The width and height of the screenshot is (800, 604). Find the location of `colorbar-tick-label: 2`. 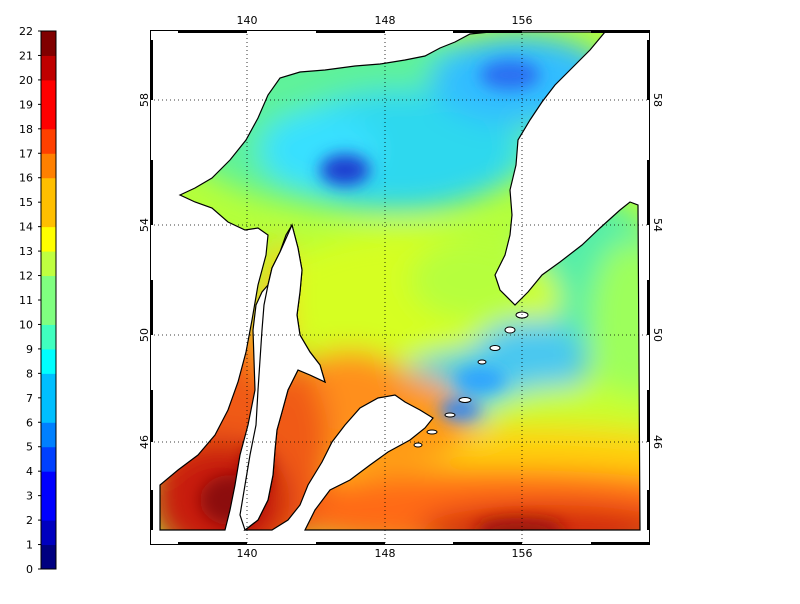

colorbar-tick-label: 2 is located at coordinates (29, 520).